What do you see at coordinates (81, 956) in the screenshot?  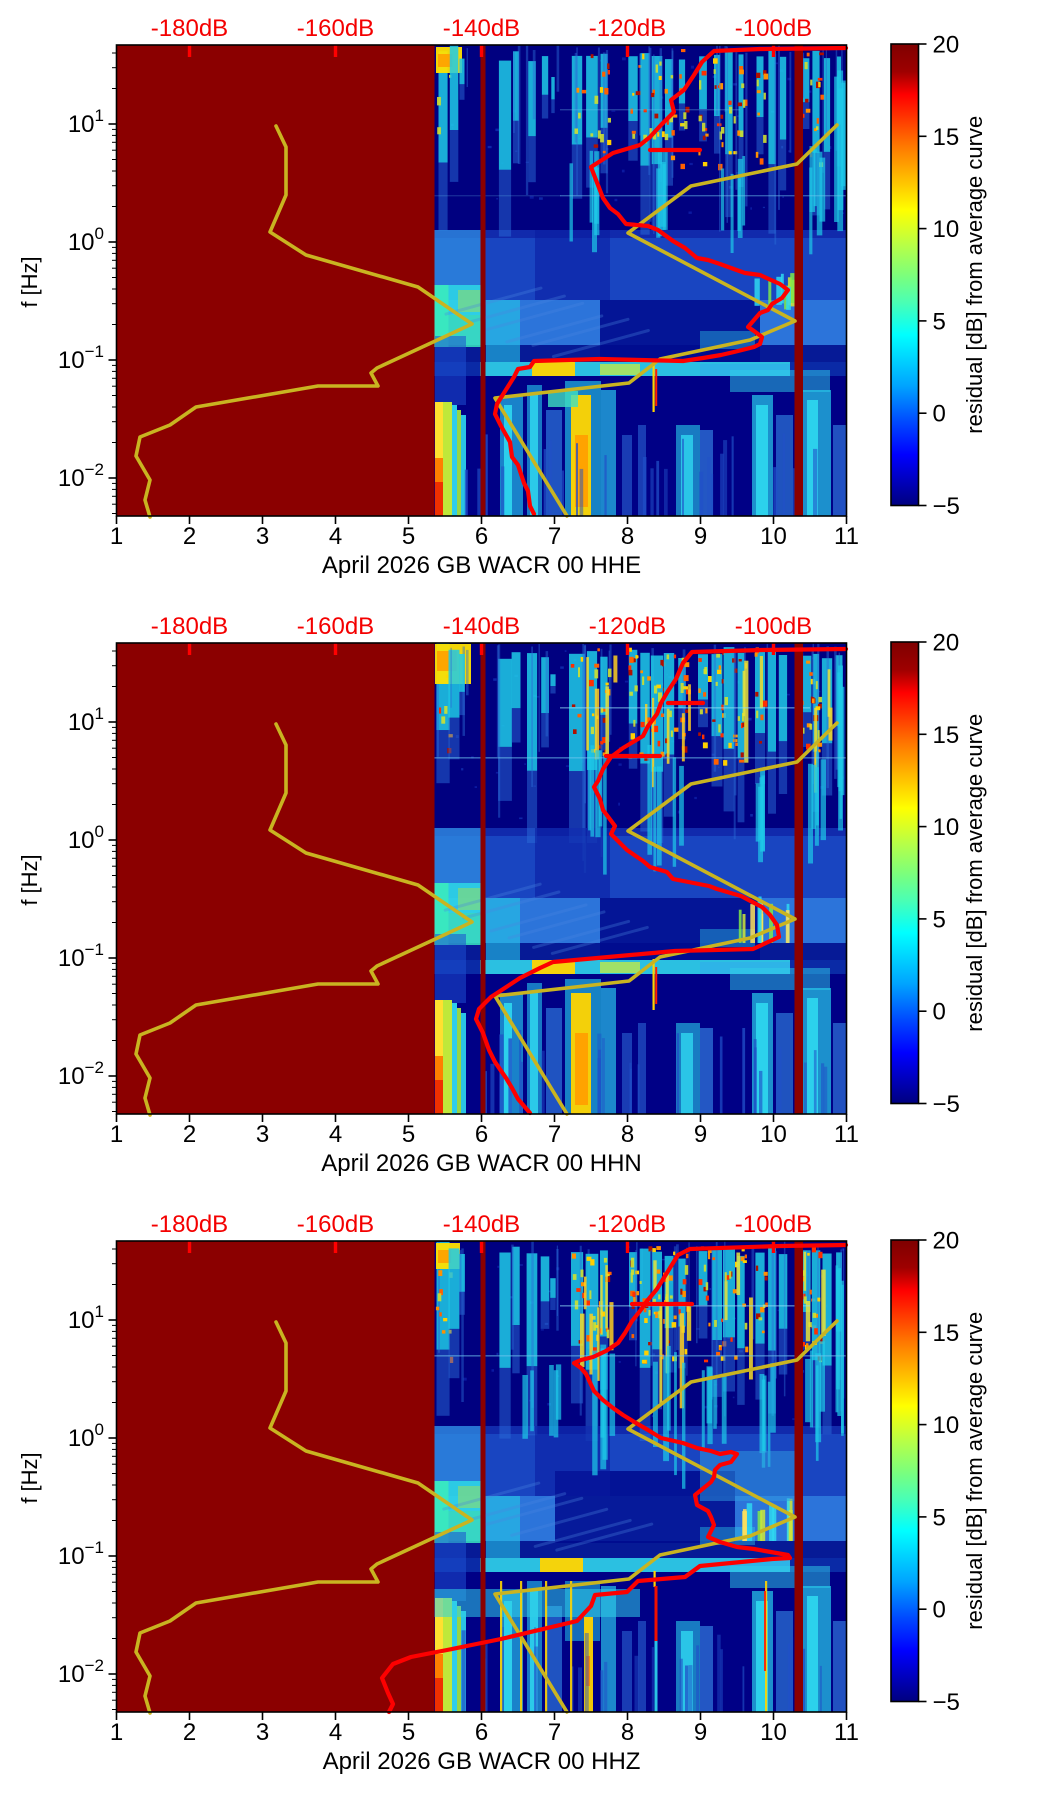 I see `svg-text: 10⁻¹` at bounding box center [81, 956].